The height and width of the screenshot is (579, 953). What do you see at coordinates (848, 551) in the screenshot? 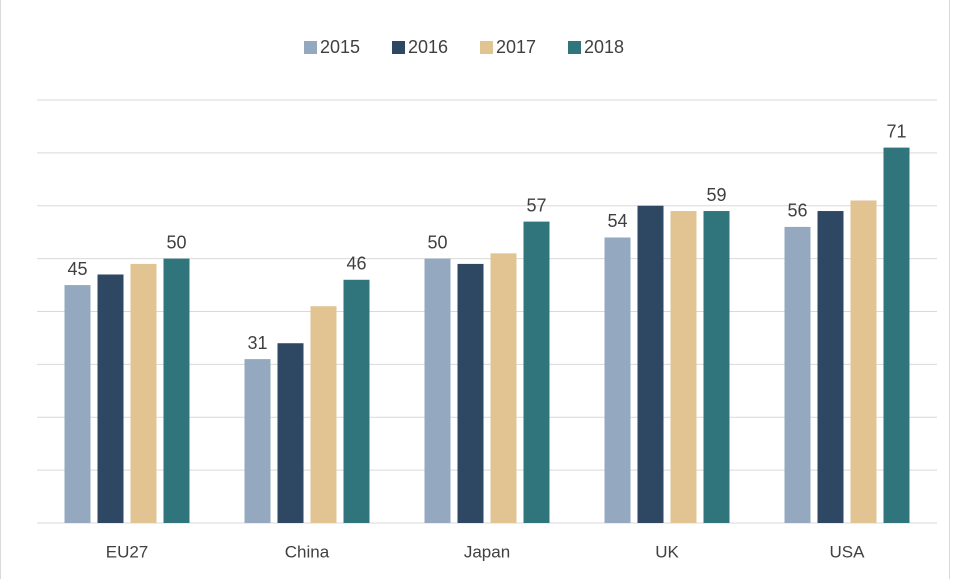
I see `x-tick-label: USA` at bounding box center [848, 551].